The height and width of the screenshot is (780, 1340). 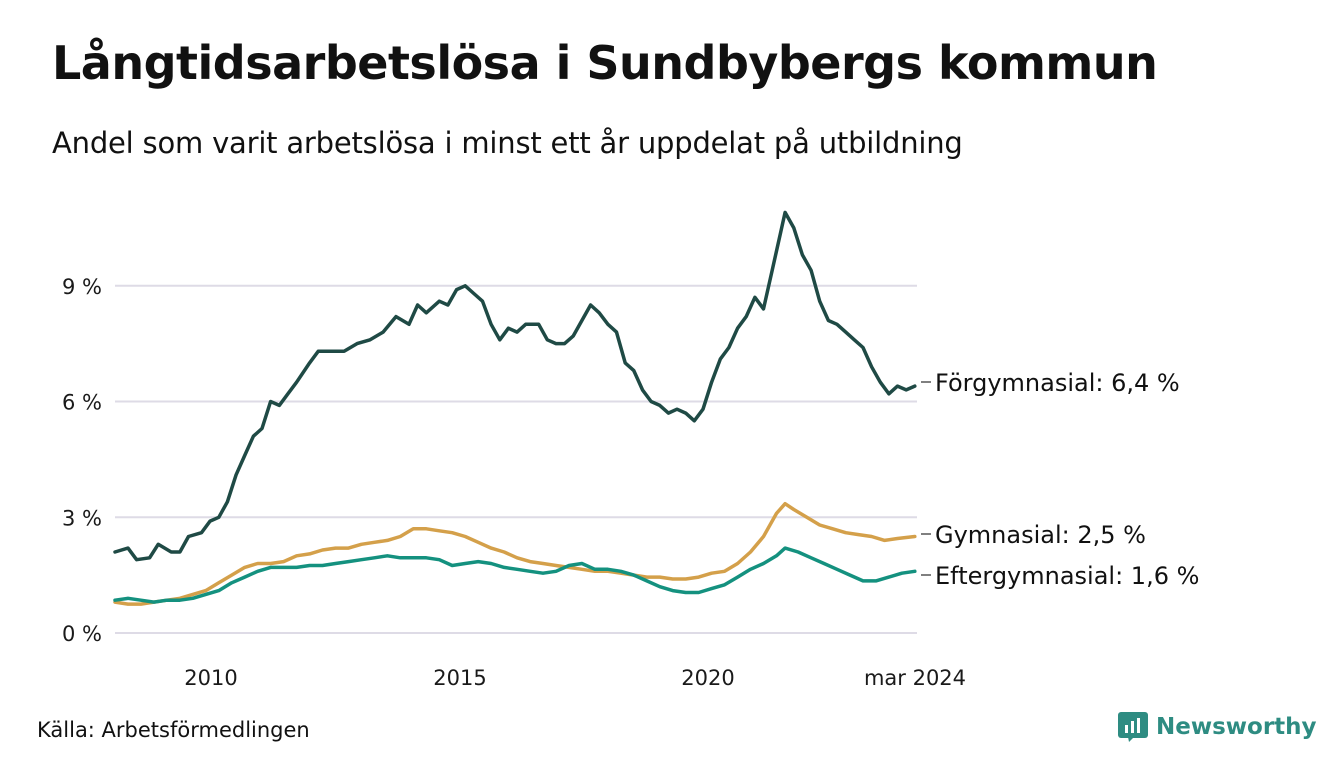 I want to click on source-note: Källa: Arbetsförmedlingen, so click(x=173, y=730).